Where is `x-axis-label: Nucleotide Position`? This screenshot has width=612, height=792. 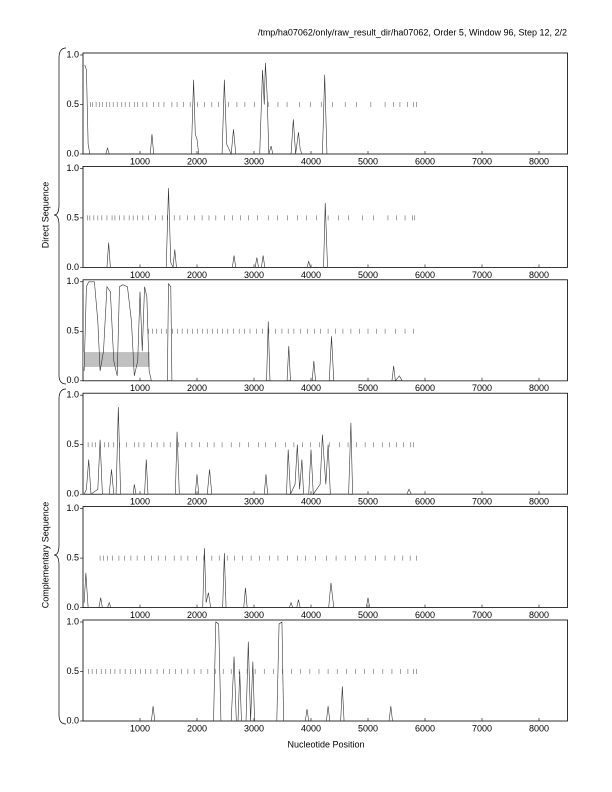 x-axis-label: Nucleotide Position is located at coordinates (325, 744).